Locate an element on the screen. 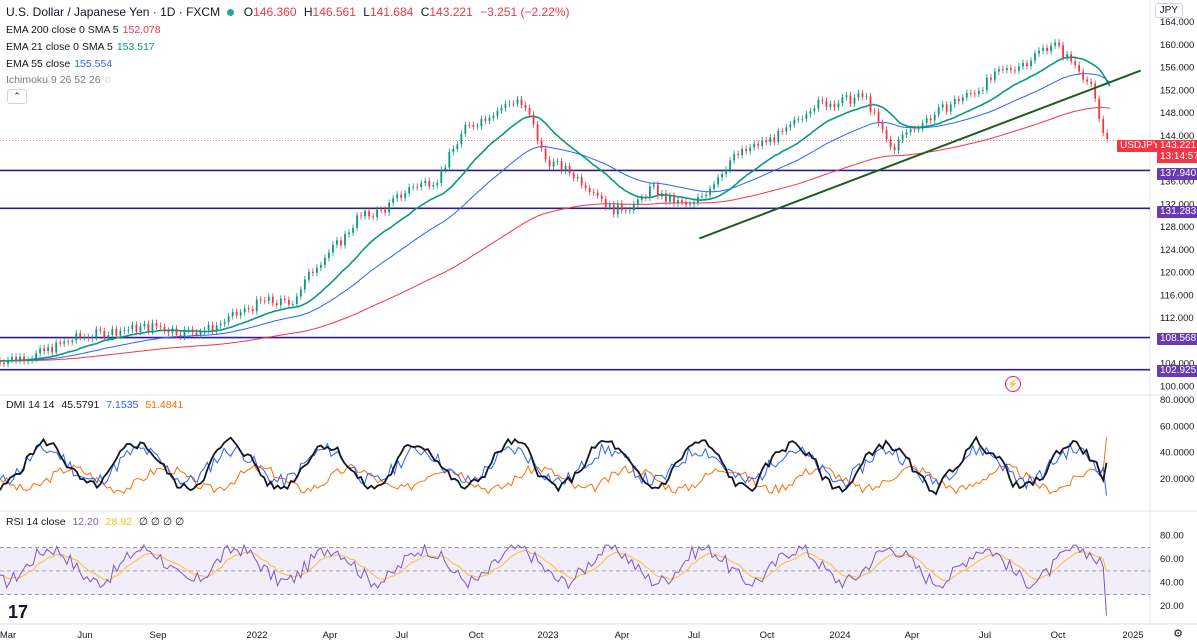 Image resolution: width=1197 pixels, height=643 pixels. legend-ema200: EMA 200 close 0 SMA 5 152.078 is located at coordinates (83, 30).